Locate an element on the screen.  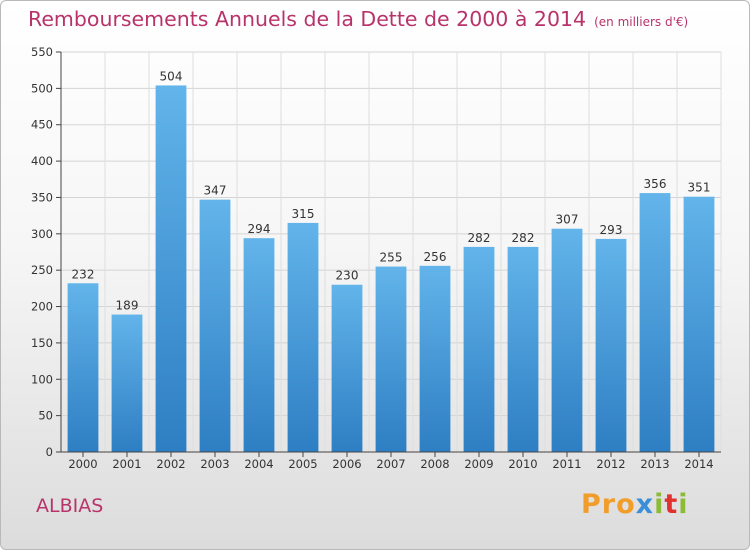
y-tick-label: 450 is located at coordinates (42, 125).